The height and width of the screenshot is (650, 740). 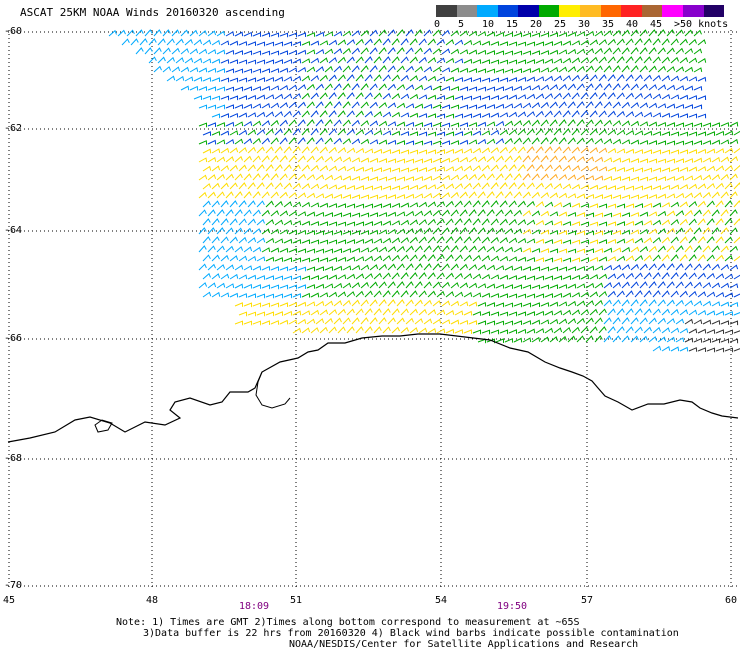 What do you see at coordinates (488, 24) in the screenshot?
I see `legend-tick-label: 10` at bounding box center [488, 24].